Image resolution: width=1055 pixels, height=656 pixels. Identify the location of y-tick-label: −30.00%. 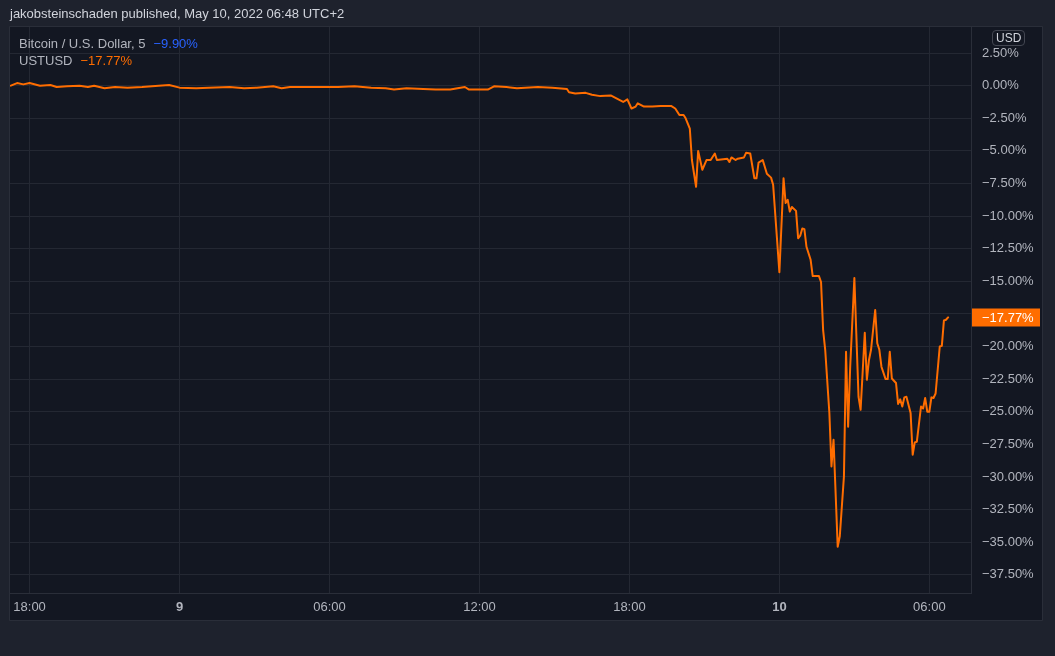
(1008, 476).